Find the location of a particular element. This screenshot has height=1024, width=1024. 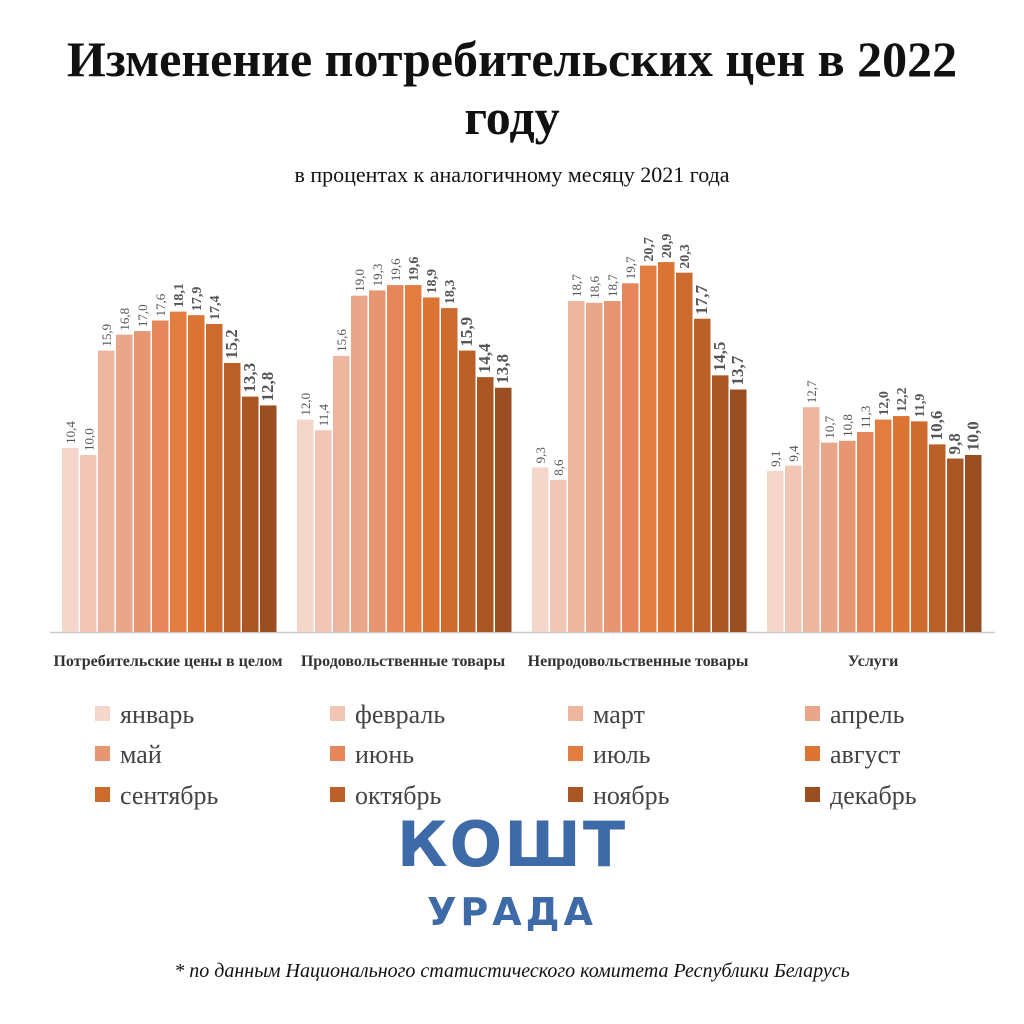

value-label: 14,5 is located at coordinates (719, 357).